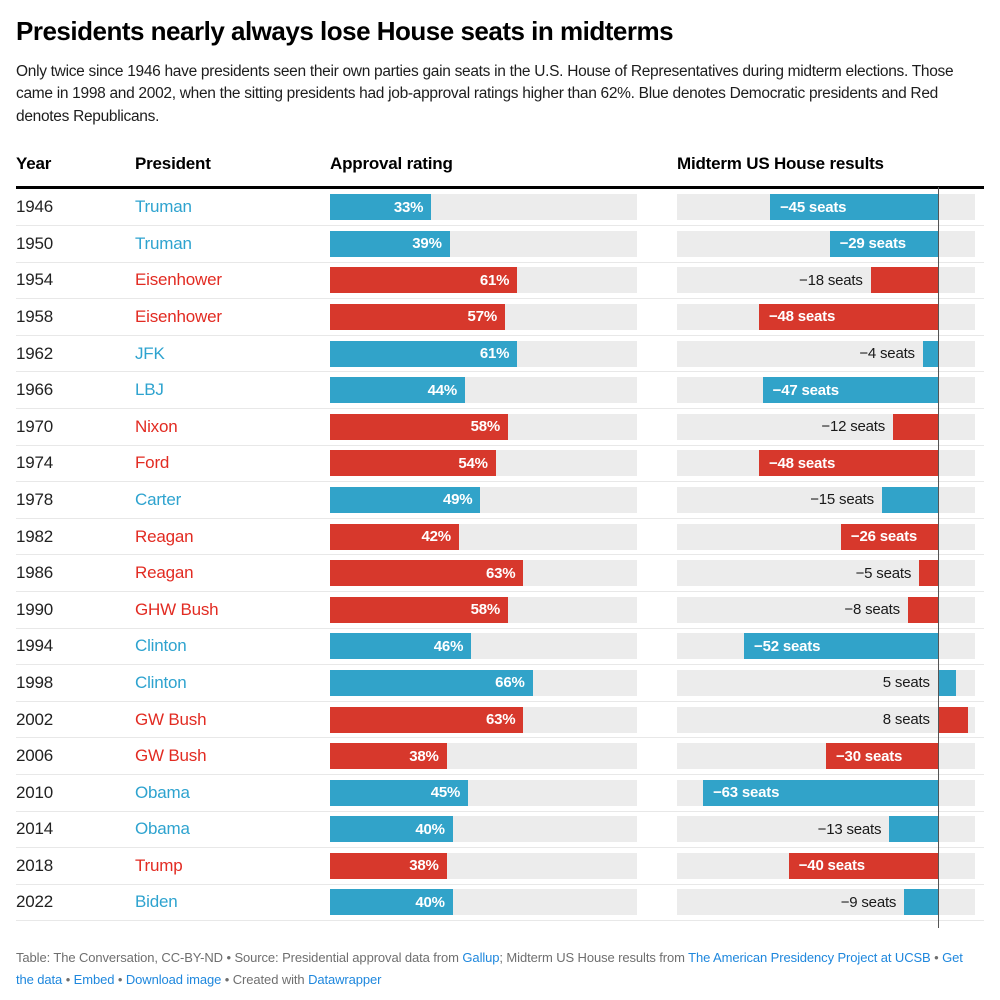 This screenshot has width=1000, height=1000. I want to click on year-cell: 2002, so click(35, 719).